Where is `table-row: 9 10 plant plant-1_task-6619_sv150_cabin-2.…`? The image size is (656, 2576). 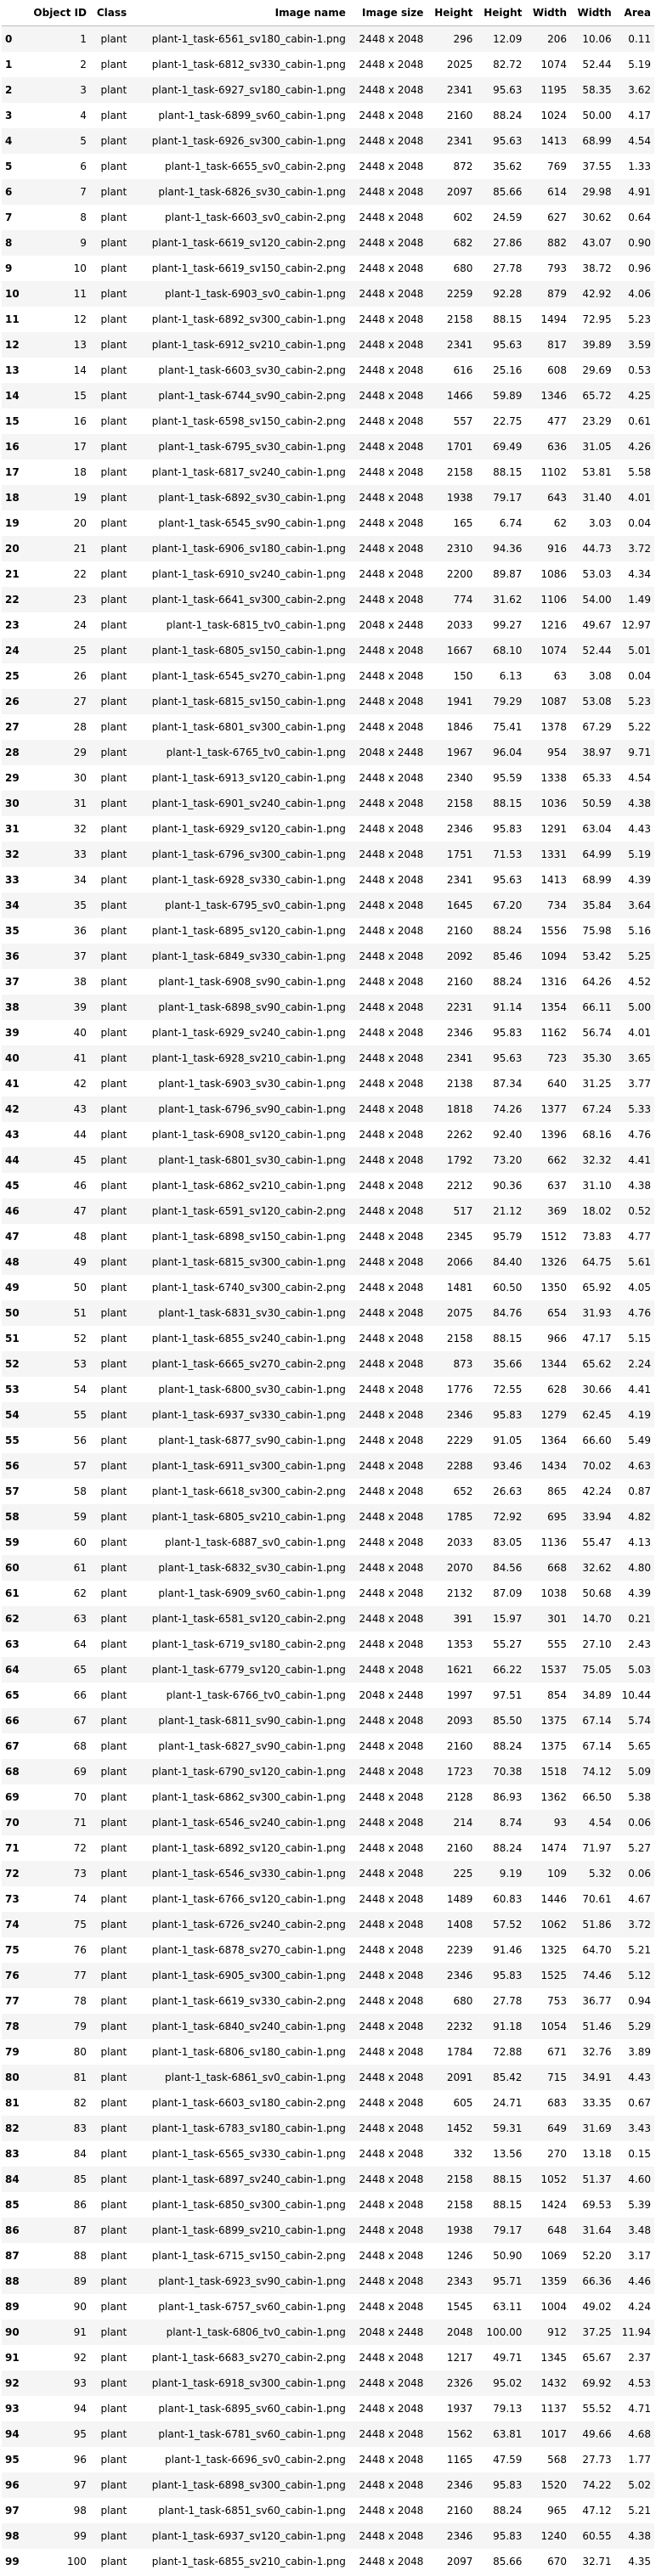 table-row: 9 10 plant plant-1_task-6619_sv150_cabin-2.… is located at coordinates (328, 268).